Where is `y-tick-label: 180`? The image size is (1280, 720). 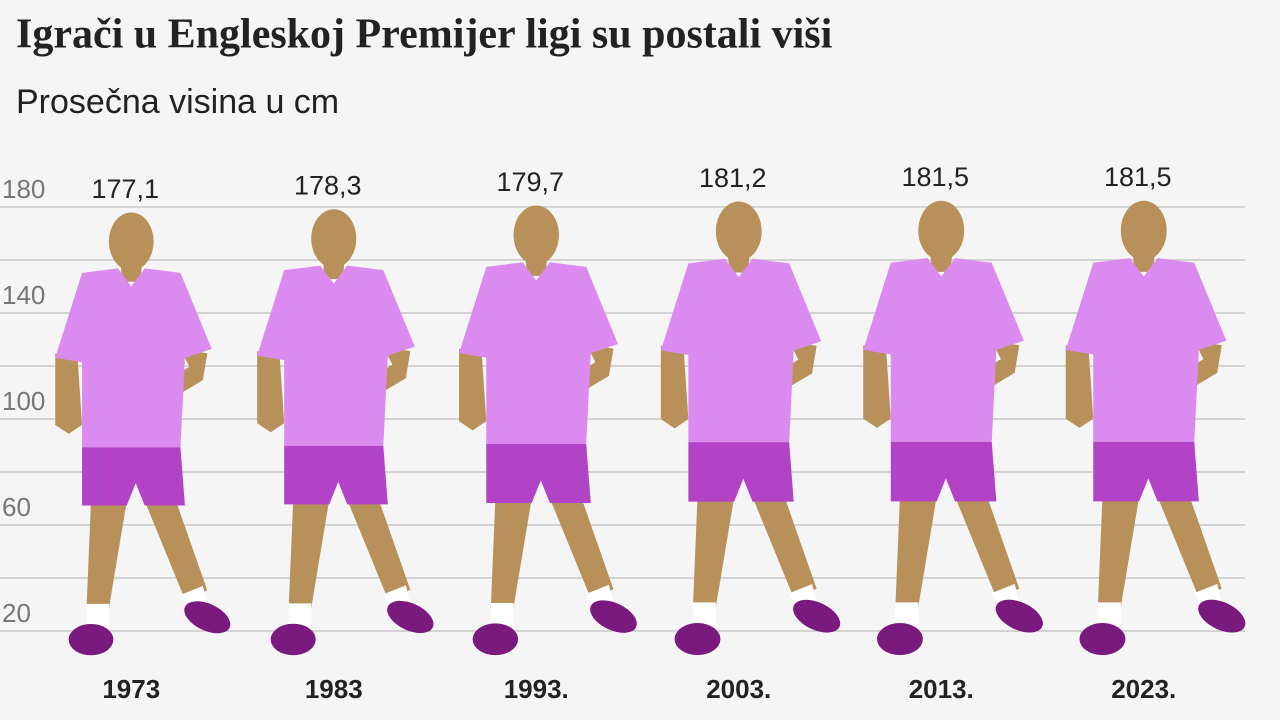 y-tick-label: 180 is located at coordinates (23, 189).